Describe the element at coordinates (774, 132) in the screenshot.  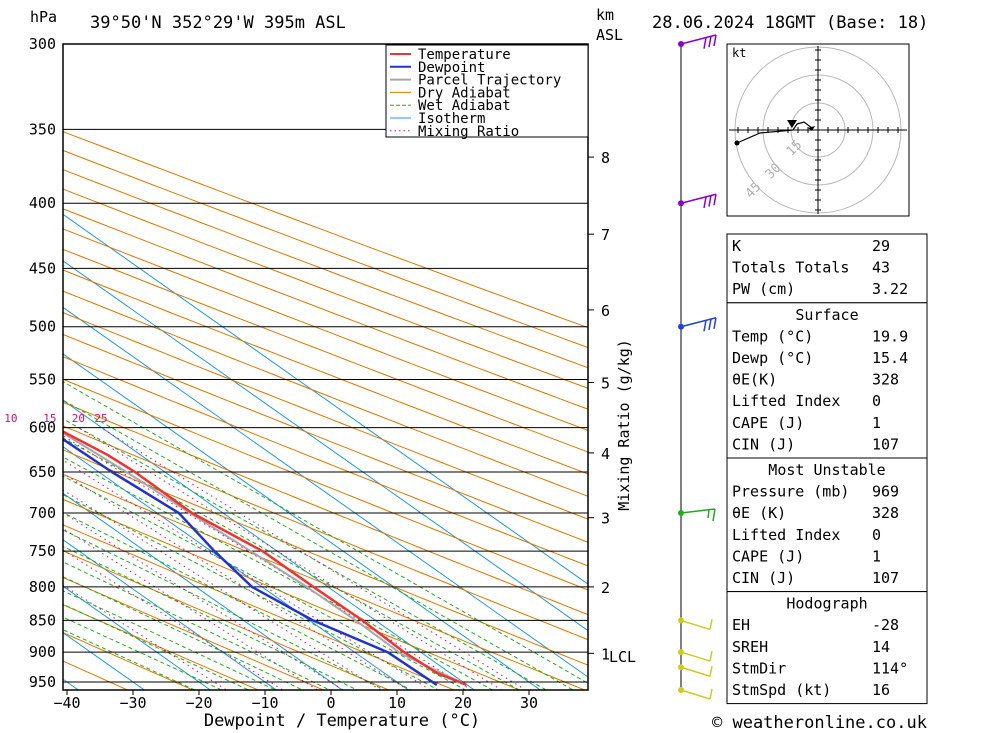
I see `hodograph-trace` at that location.